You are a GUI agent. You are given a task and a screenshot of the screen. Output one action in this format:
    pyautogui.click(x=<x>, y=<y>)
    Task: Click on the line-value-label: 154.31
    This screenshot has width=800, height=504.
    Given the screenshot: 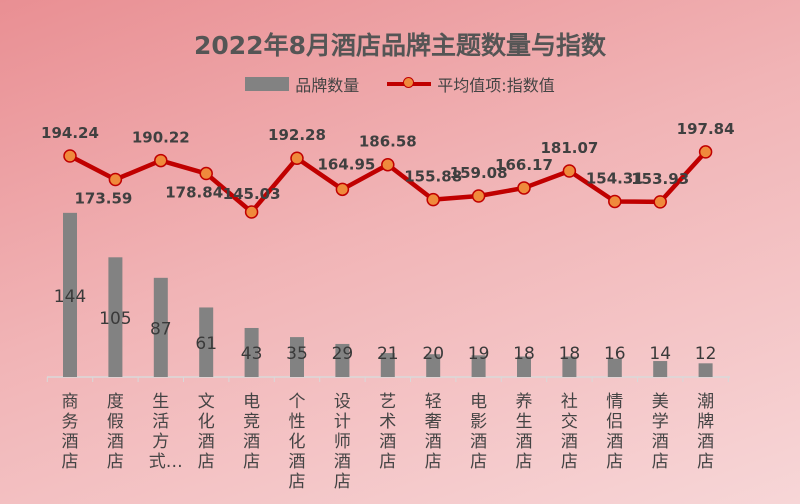 What is the action you would take?
    pyautogui.click(x=615, y=178)
    